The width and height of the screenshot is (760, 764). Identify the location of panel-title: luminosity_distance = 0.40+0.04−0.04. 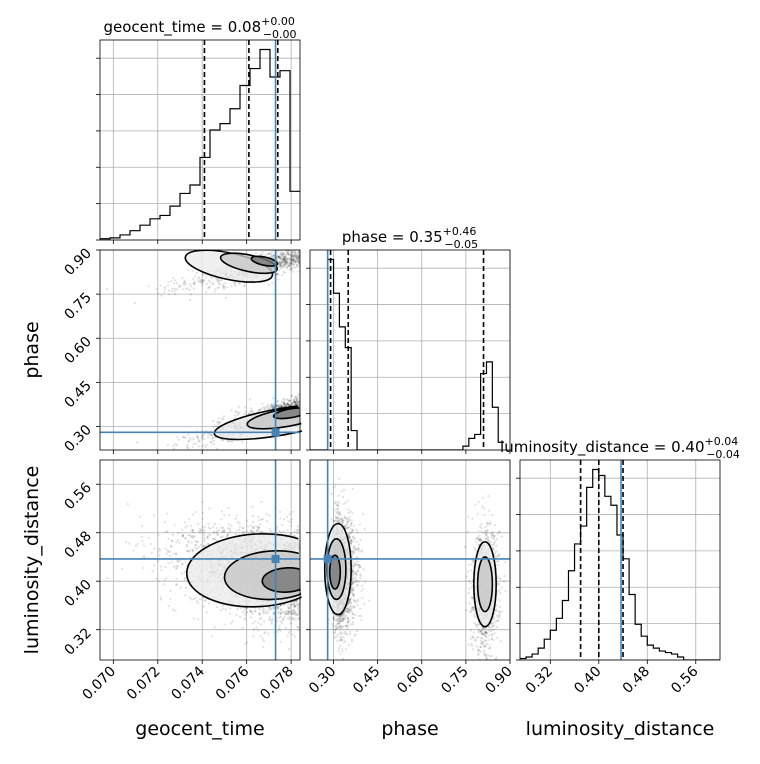
(620, 448).